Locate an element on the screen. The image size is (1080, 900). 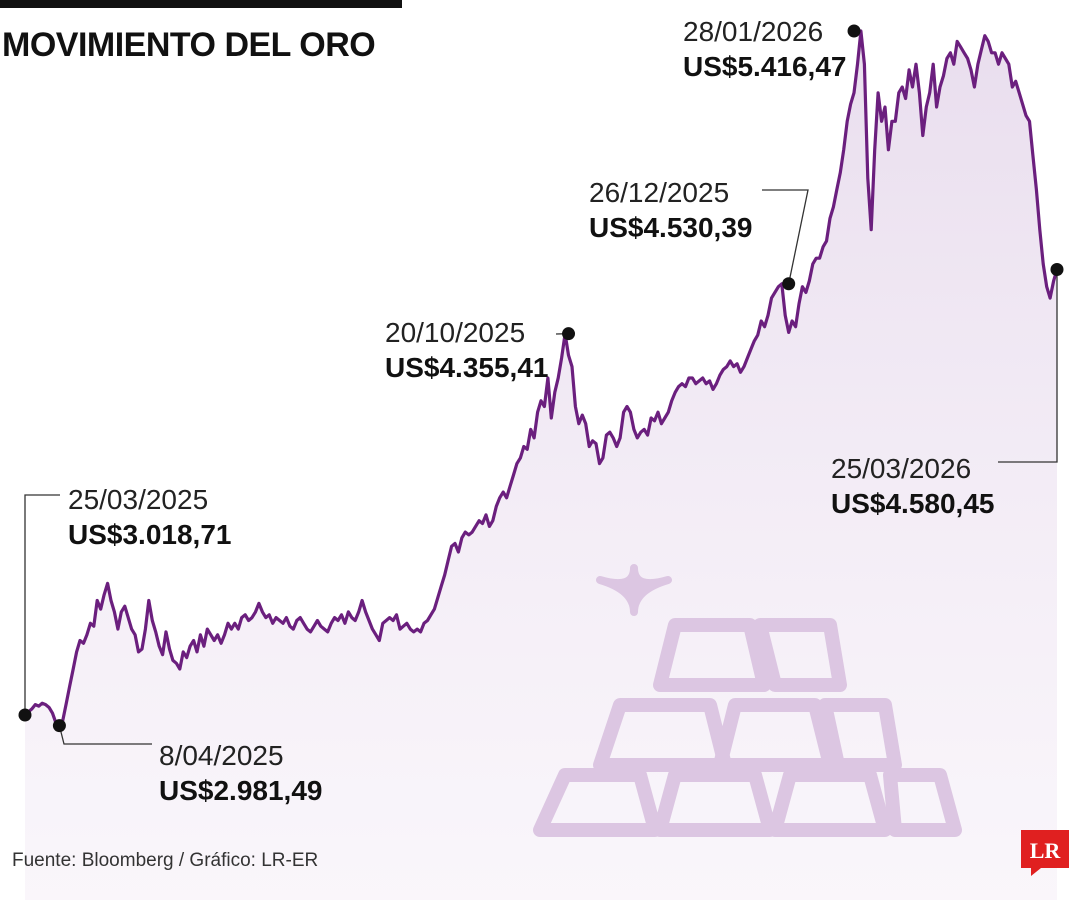
gold-bars-illustration is located at coordinates (747, 700).